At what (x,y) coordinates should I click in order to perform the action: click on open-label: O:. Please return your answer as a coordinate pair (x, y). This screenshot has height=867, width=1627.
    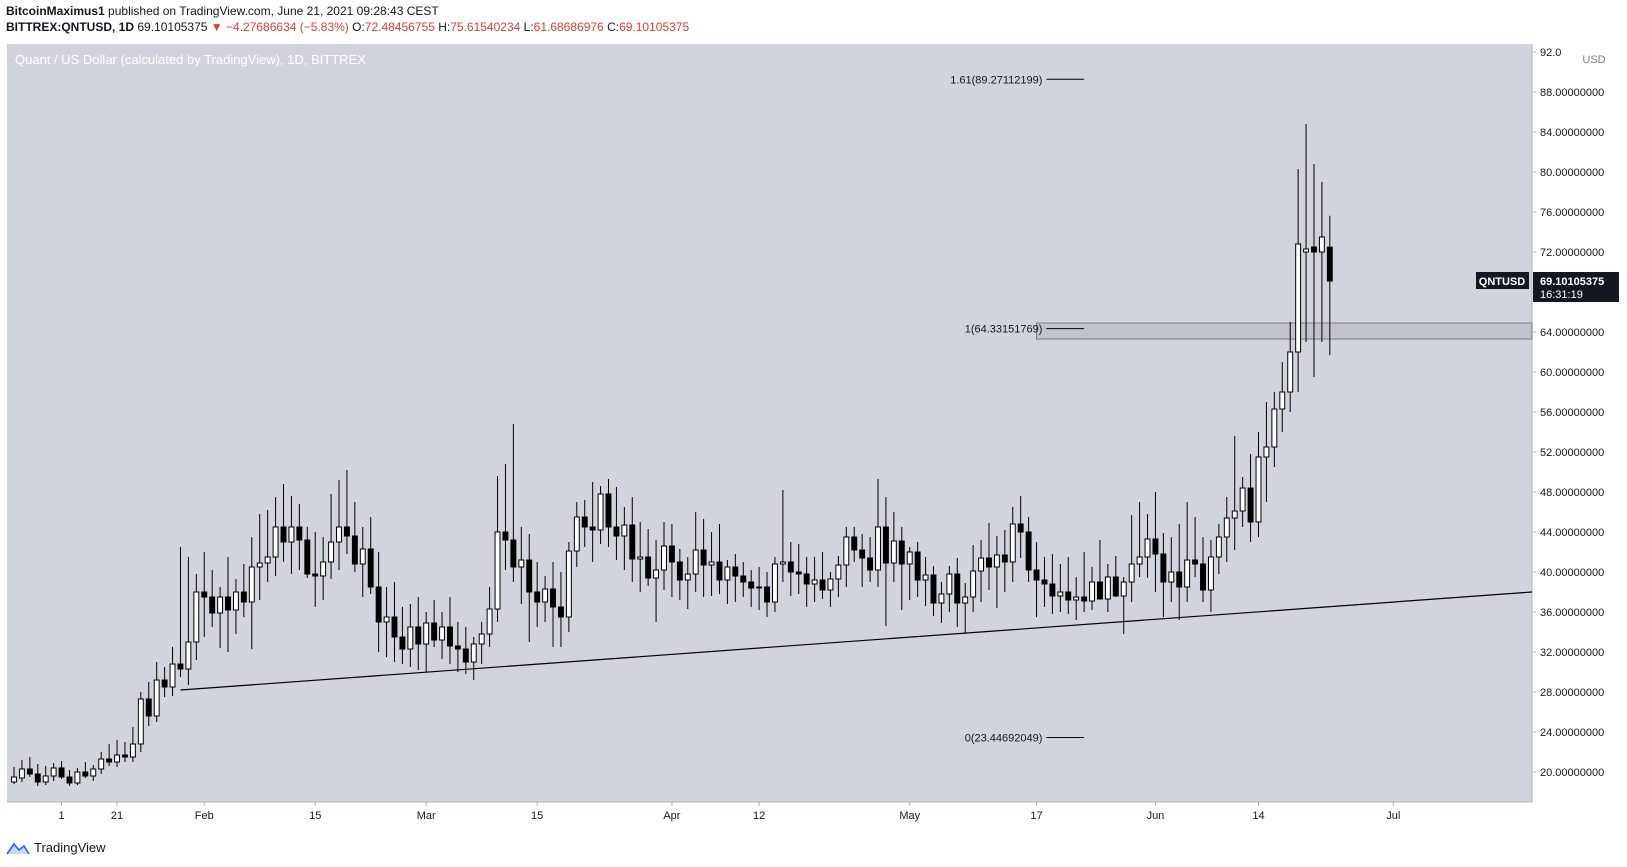
    Looking at the image, I should click on (358, 27).